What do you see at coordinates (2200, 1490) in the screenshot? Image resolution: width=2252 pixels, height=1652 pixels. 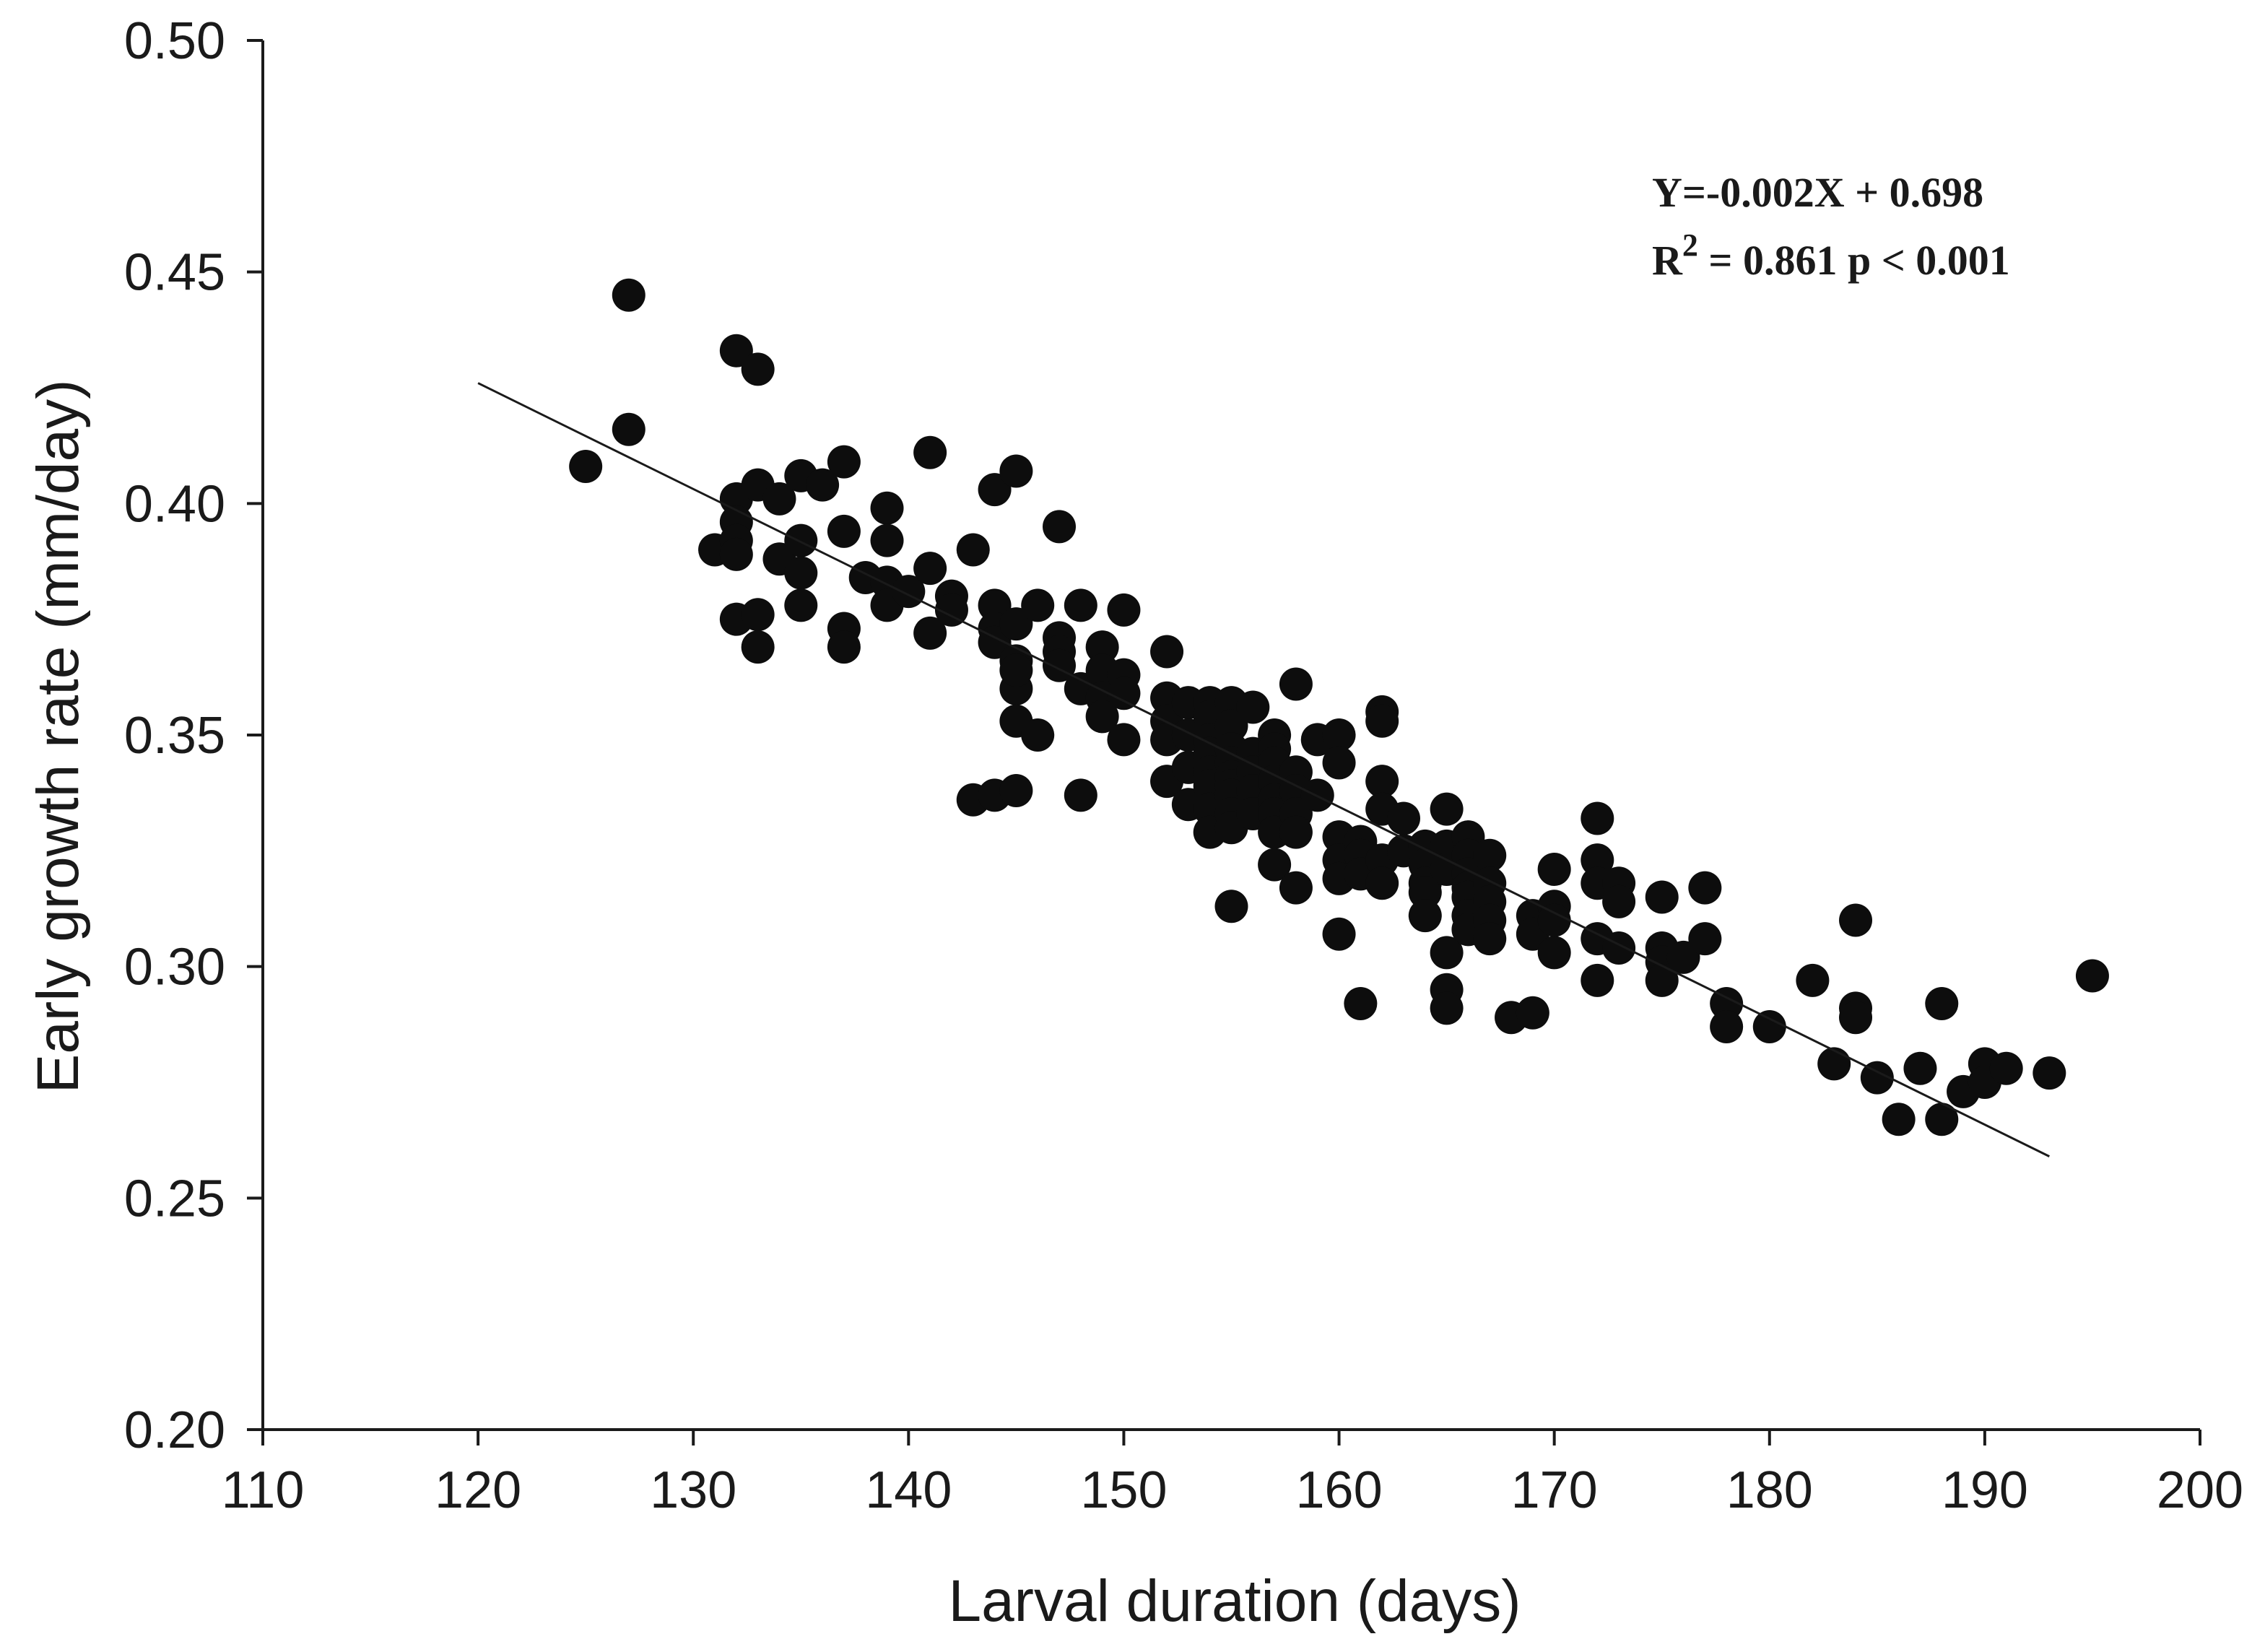 I see `x-tick-label: 200` at bounding box center [2200, 1490].